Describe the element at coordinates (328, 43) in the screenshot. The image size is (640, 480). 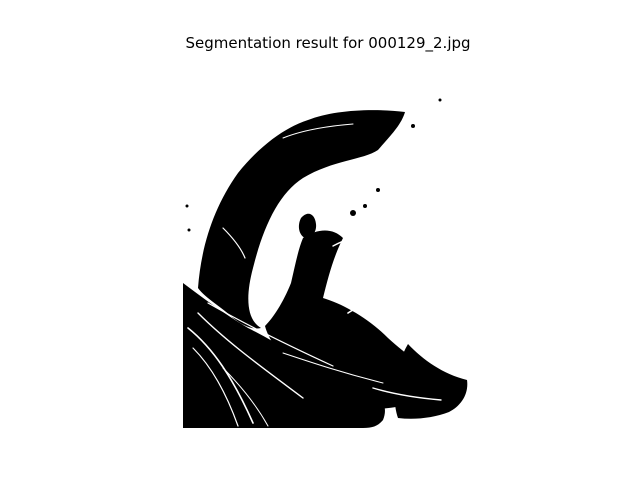
I see `plot-title: Segmentation result for 000129_2.jpg` at that location.